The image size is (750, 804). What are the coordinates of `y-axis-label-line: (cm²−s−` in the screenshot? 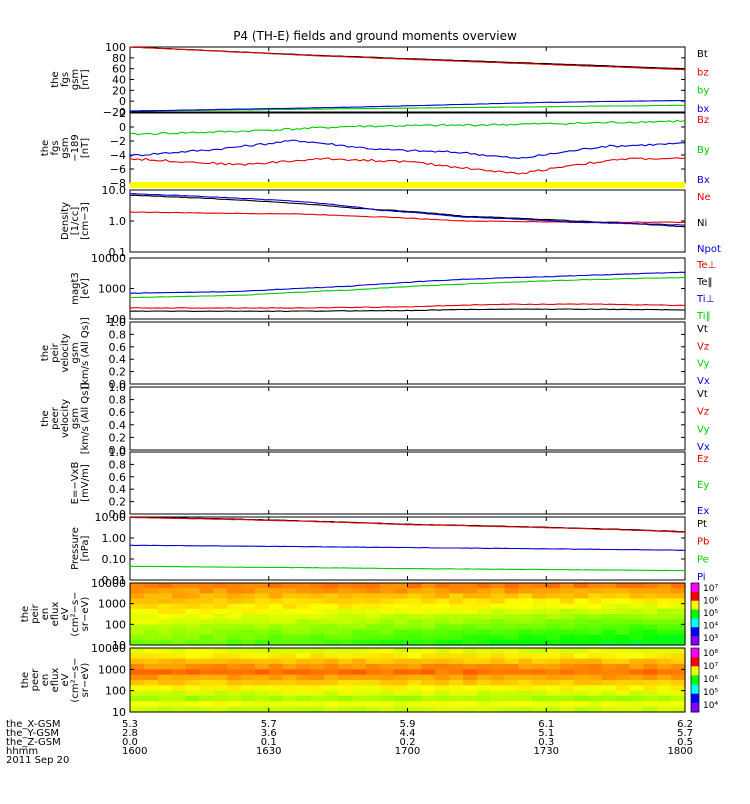 It's located at (75, 613).